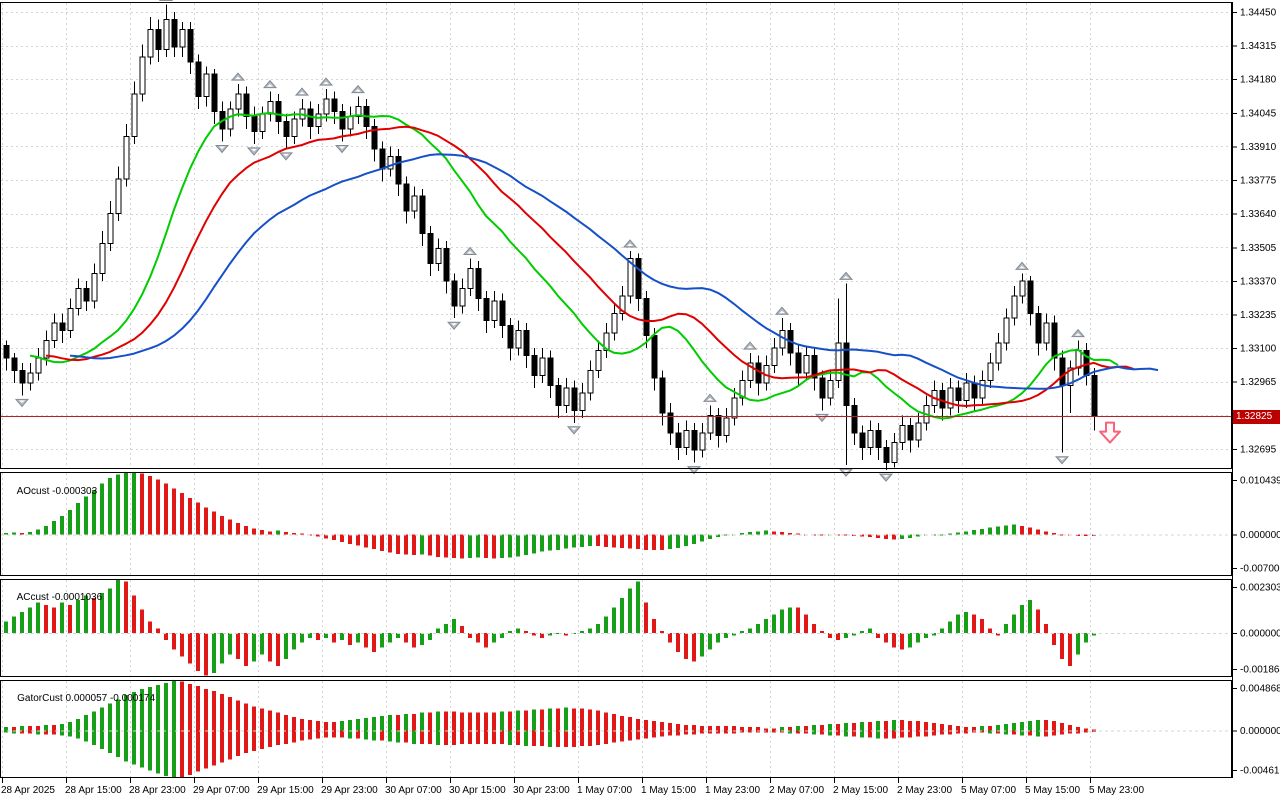  Describe the element at coordinates (33, 491) in the screenshot. I see `indicator-name: AOcust` at that location.